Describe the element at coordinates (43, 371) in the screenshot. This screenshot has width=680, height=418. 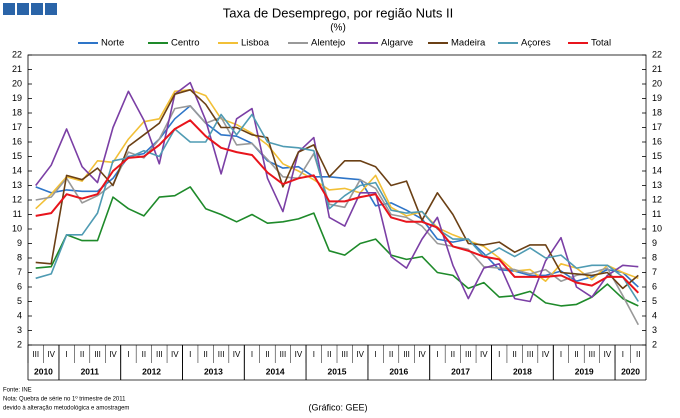
I see `year-label: 2010` at that location.